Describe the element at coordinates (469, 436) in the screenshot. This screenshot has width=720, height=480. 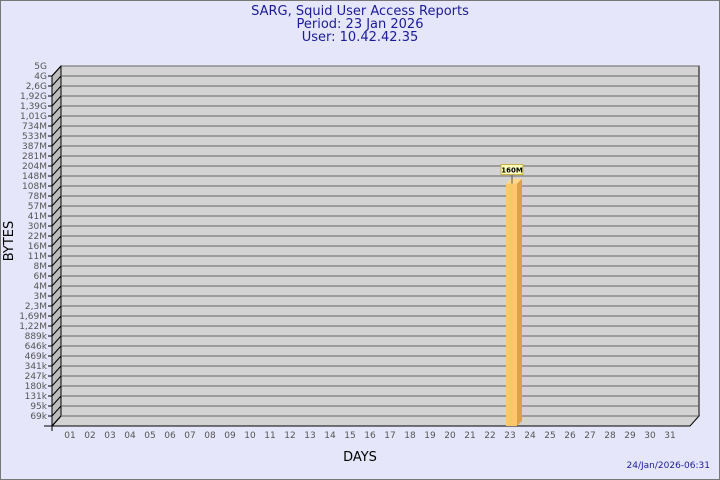
I see `x-tick-label: 21` at that location.